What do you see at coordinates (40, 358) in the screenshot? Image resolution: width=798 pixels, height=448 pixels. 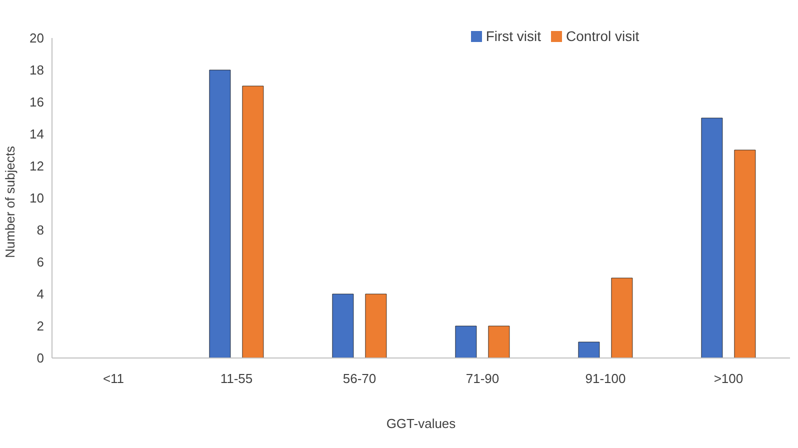 I see `y-tick-label: 0` at bounding box center [40, 358].